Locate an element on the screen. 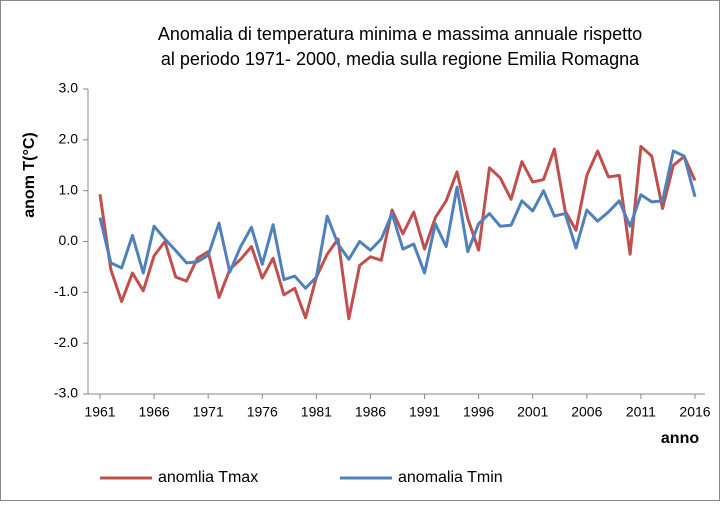 Image resolution: width=720 pixels, height=506 pixels. y-tick-label: -3.0 is located at coordinates (66, 393).